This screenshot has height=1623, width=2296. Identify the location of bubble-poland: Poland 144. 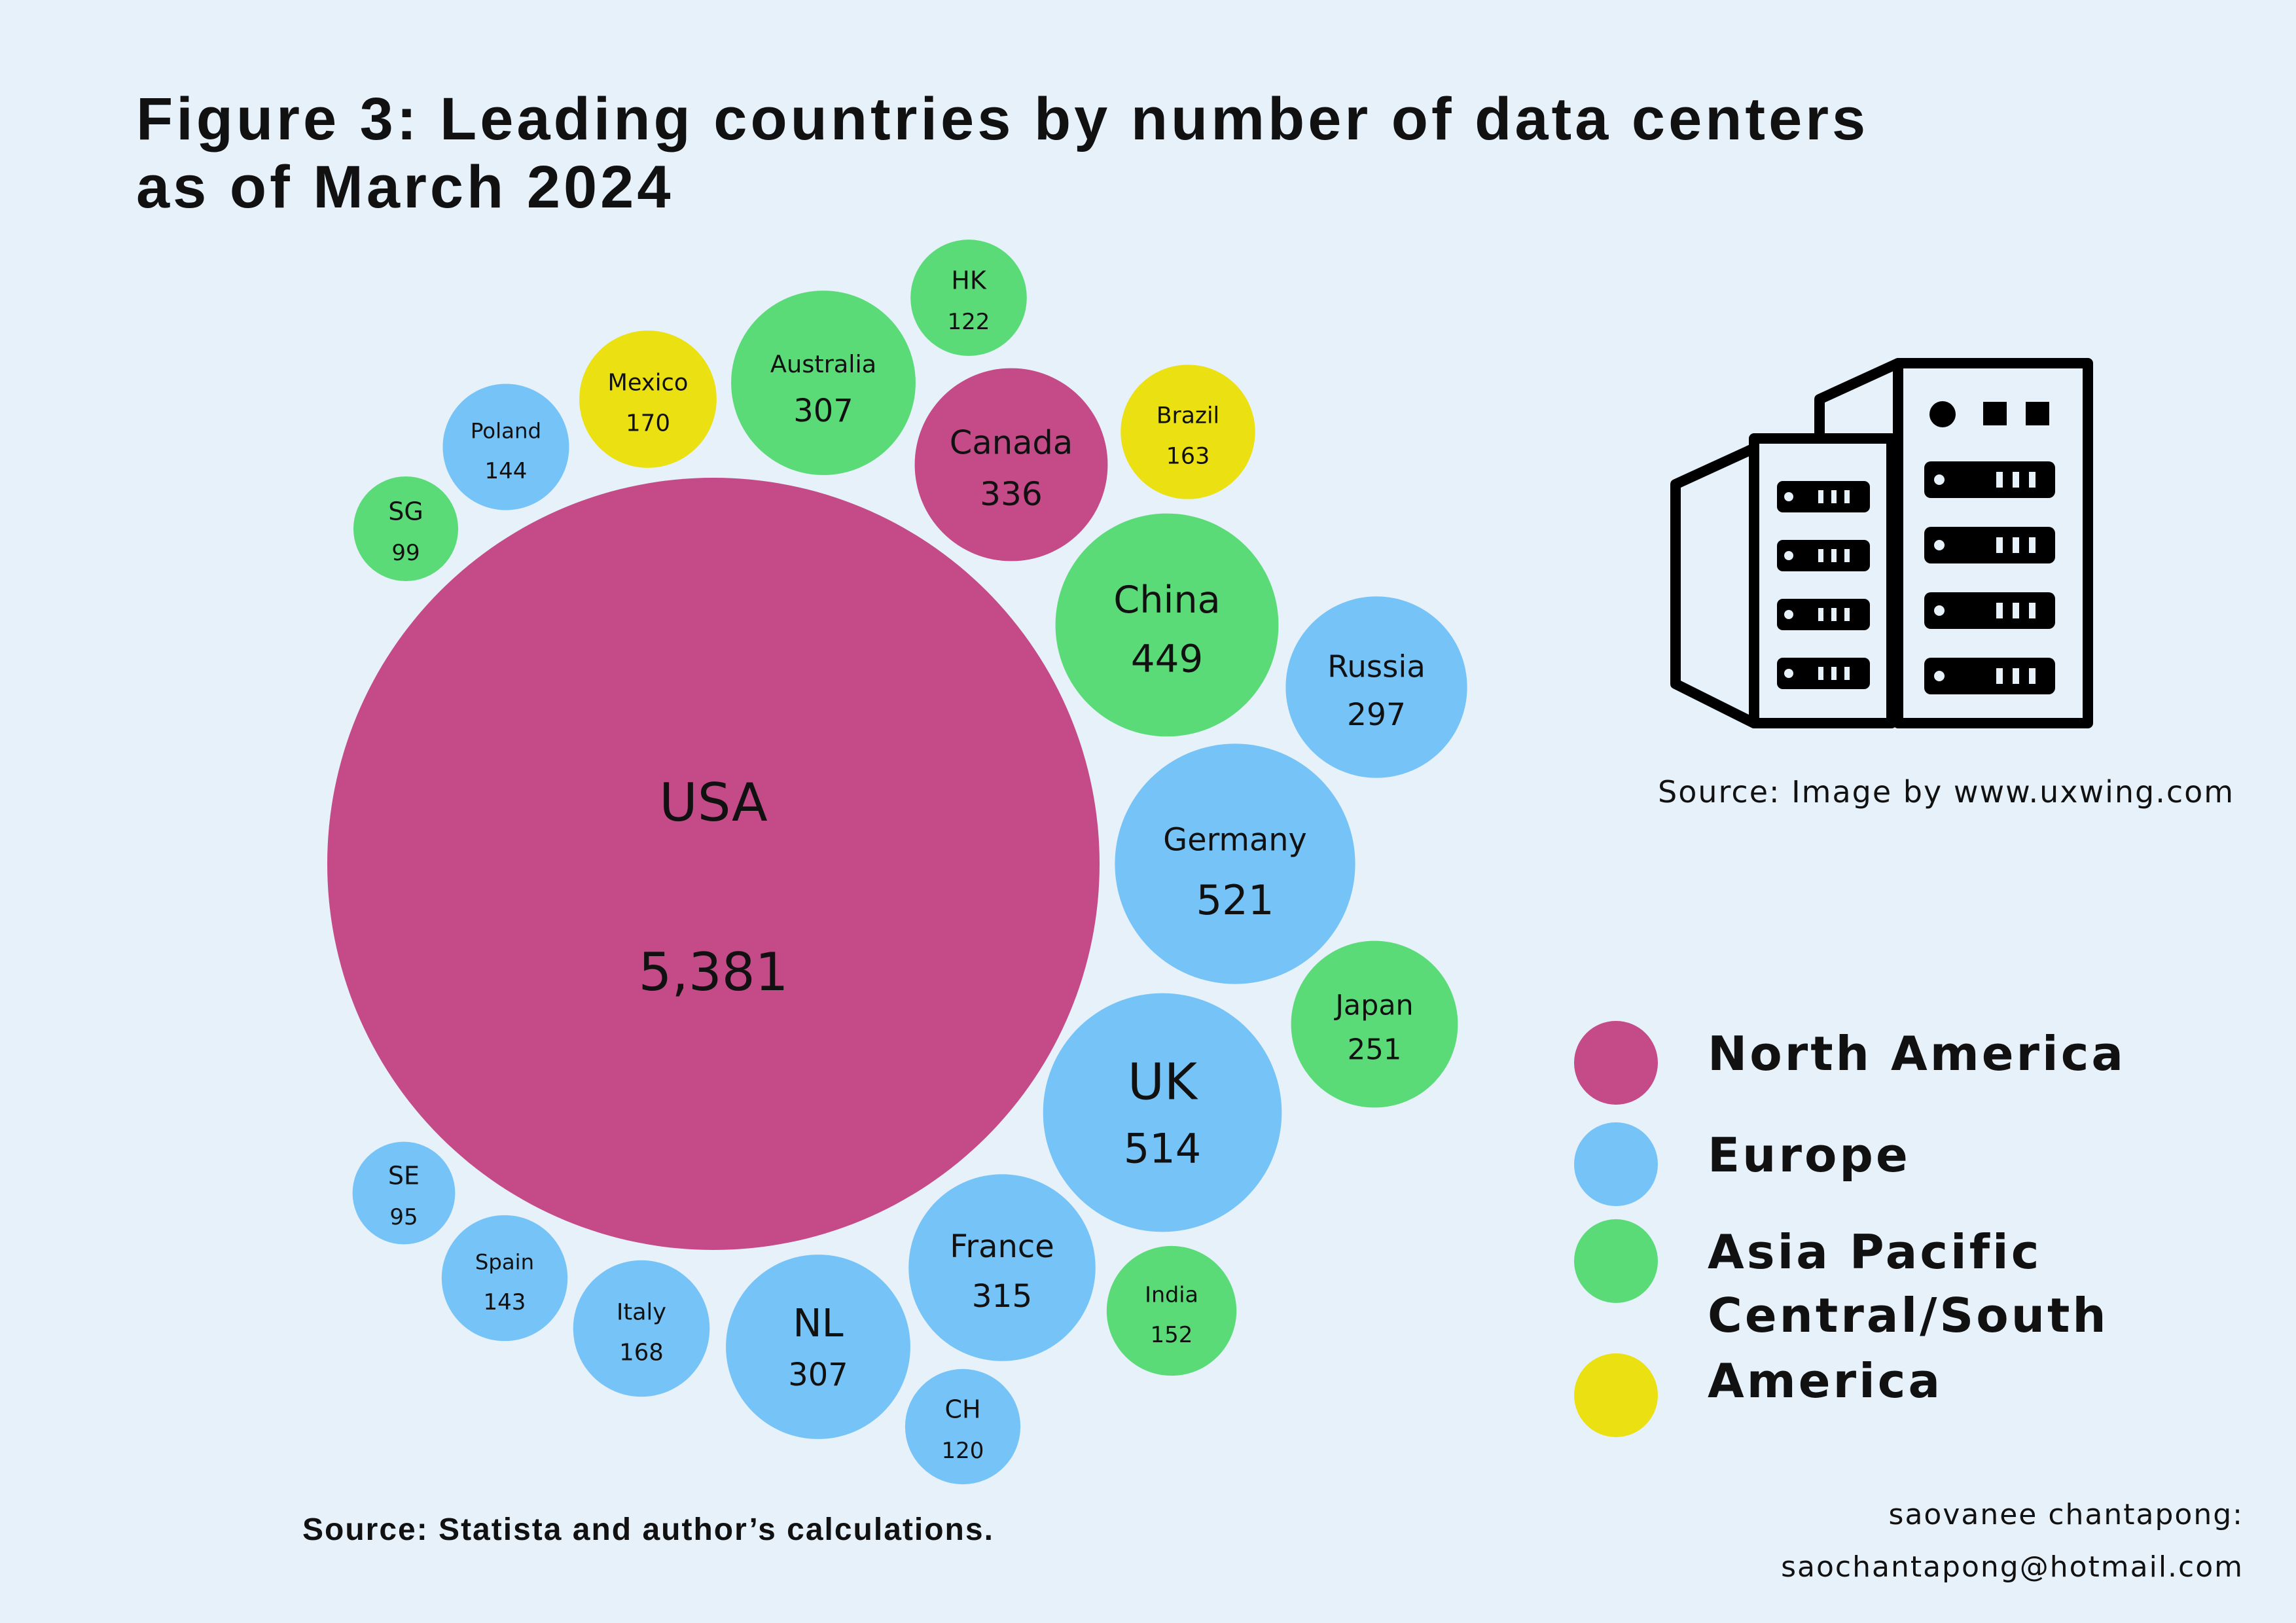
(505, 446).